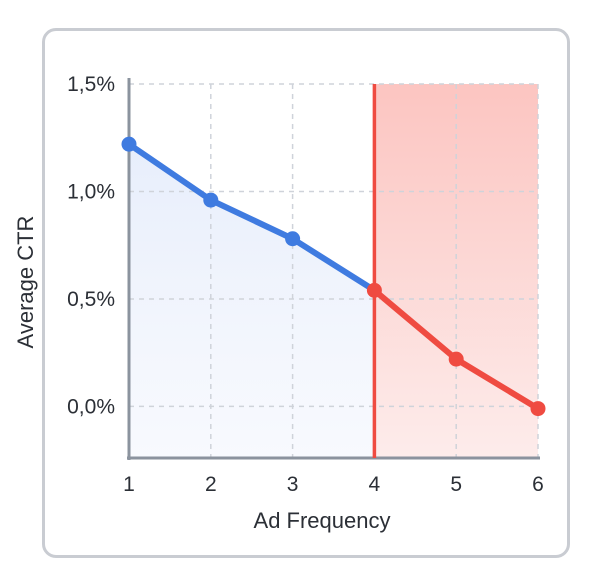  What do you see at coordinates (293, 484) in the screenshot?
I see `x-tick-label: 3` at bounding box center [293, 484].